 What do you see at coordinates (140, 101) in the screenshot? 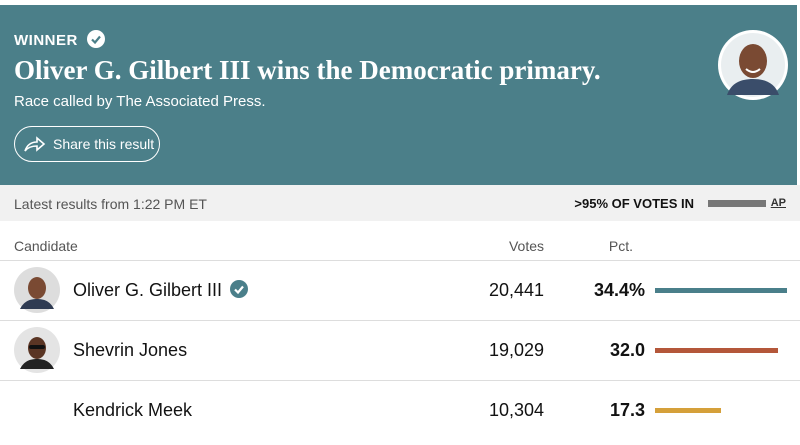
I see `subtitle: Race called by The Associated Press.` at bounding box center [140, 101].